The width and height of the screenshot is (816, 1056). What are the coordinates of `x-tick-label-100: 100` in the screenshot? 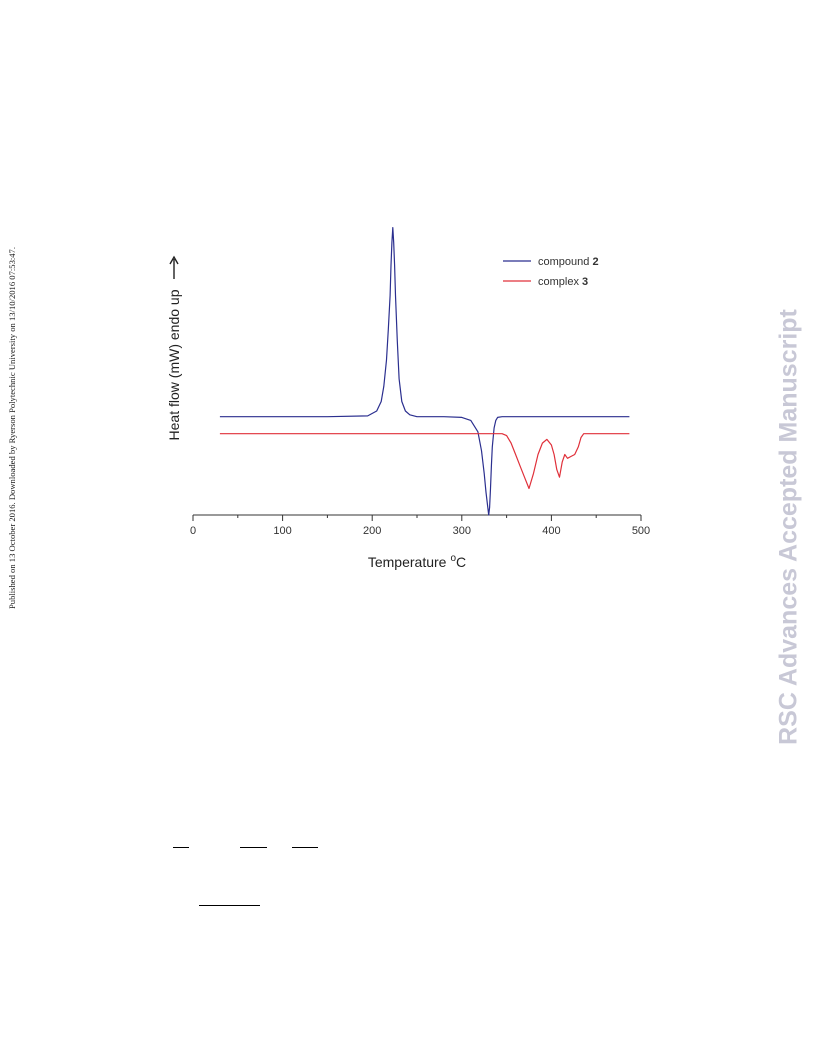 It's located at (282, 531).